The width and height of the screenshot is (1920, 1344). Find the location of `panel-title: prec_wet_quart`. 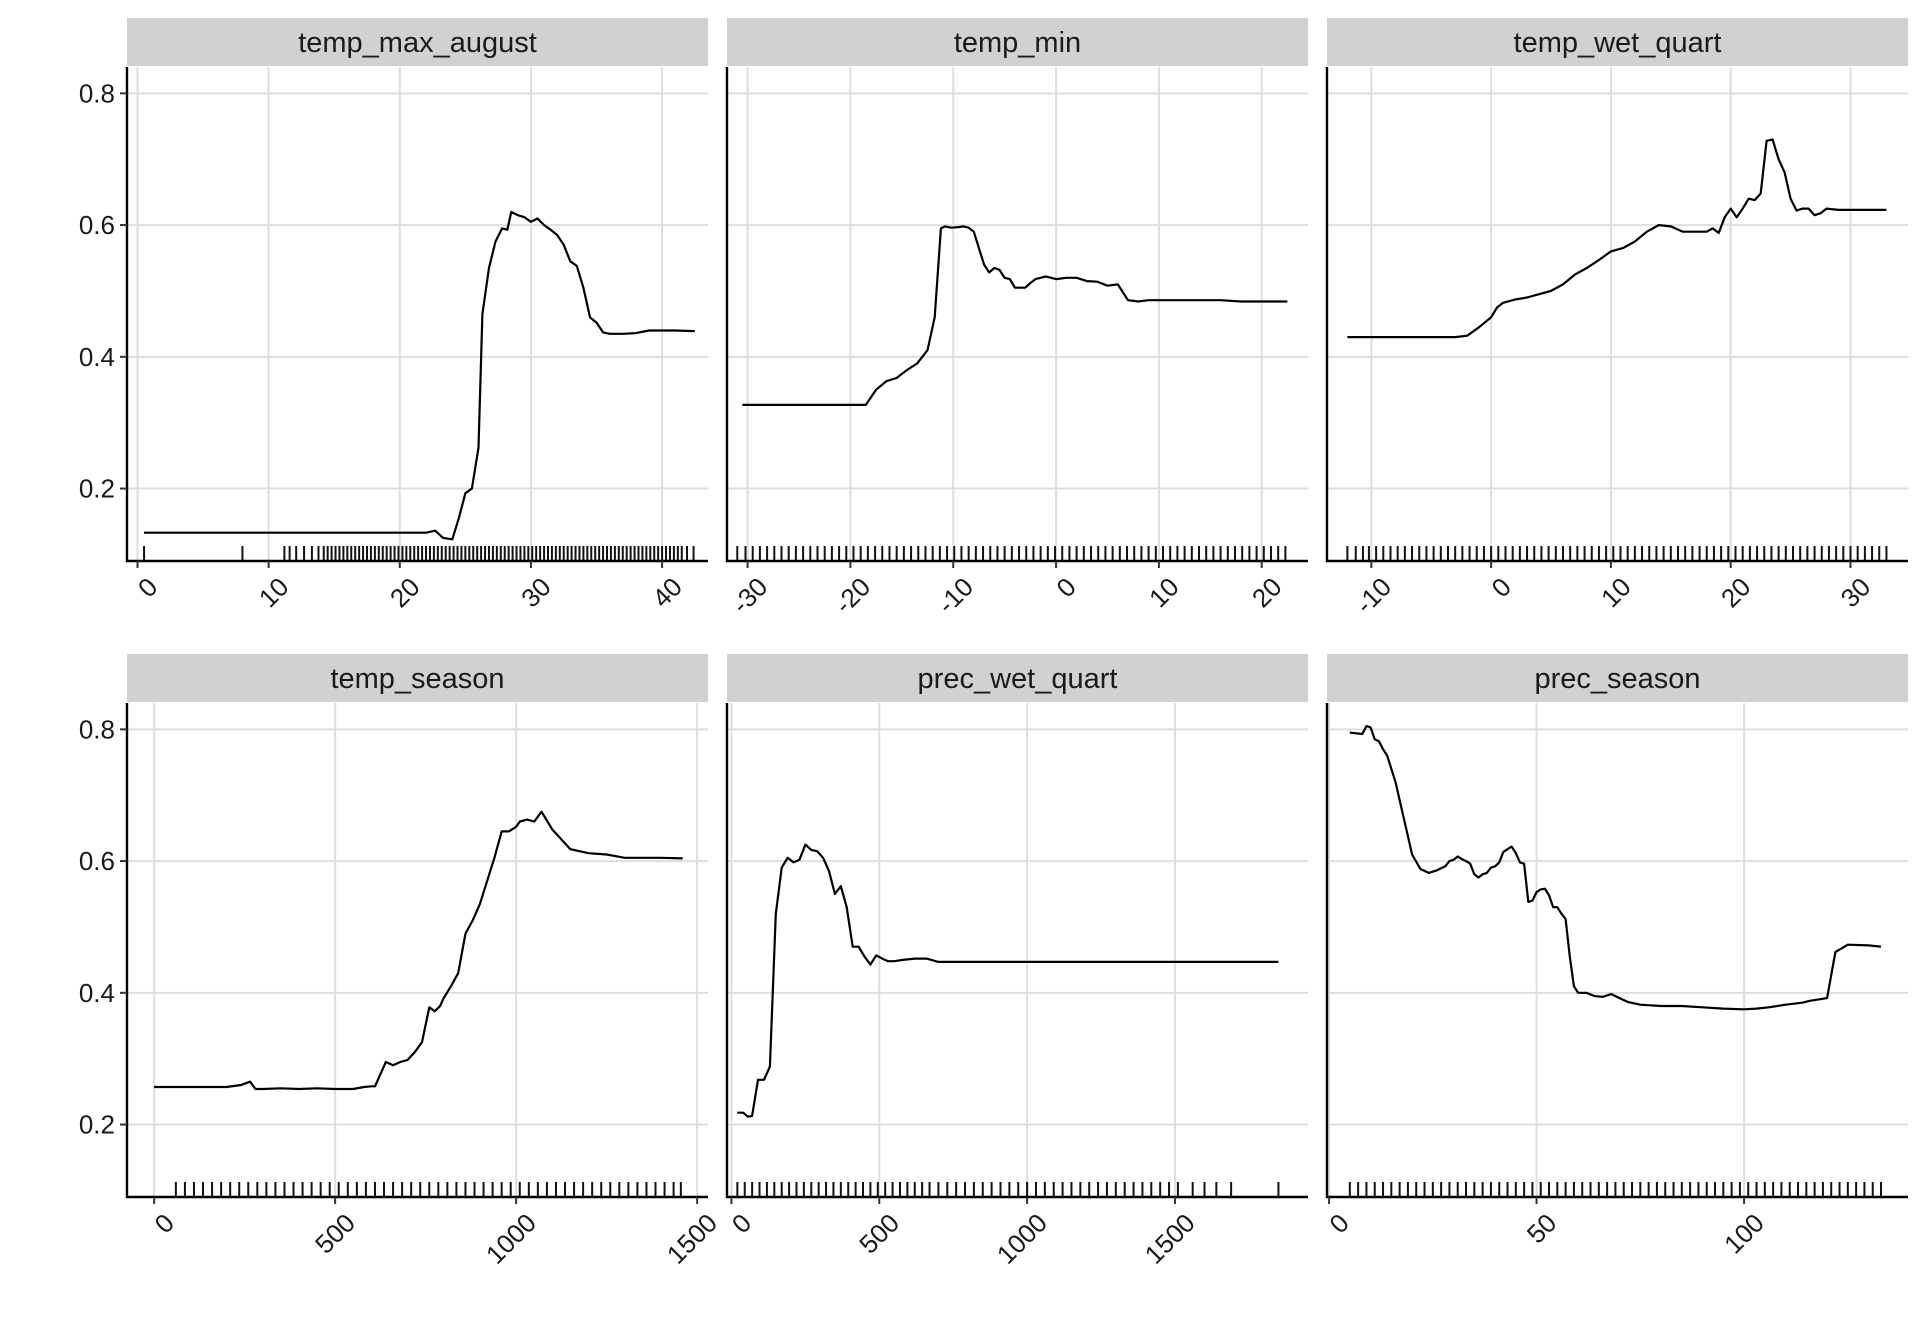

panel-title: prec_wet_quart is located at coordinates (1018, 679).